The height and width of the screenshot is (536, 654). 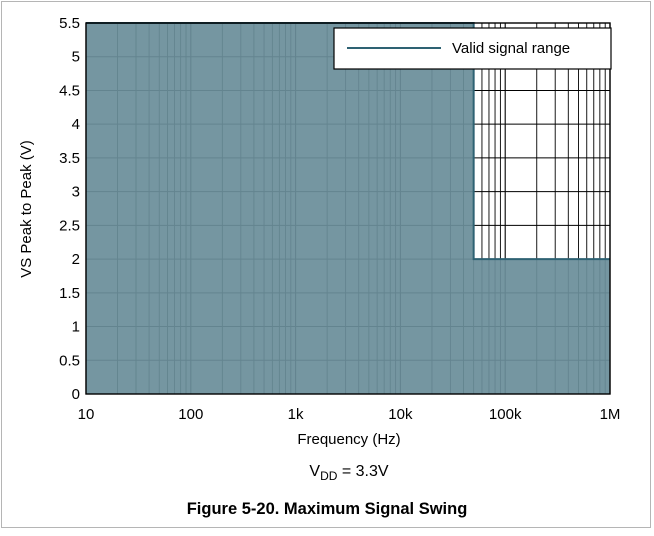 What do you see at coordinates (69, 23) in the screenshot?
I see `y-tick-label: 5.5` at bounding box center [69, 23].